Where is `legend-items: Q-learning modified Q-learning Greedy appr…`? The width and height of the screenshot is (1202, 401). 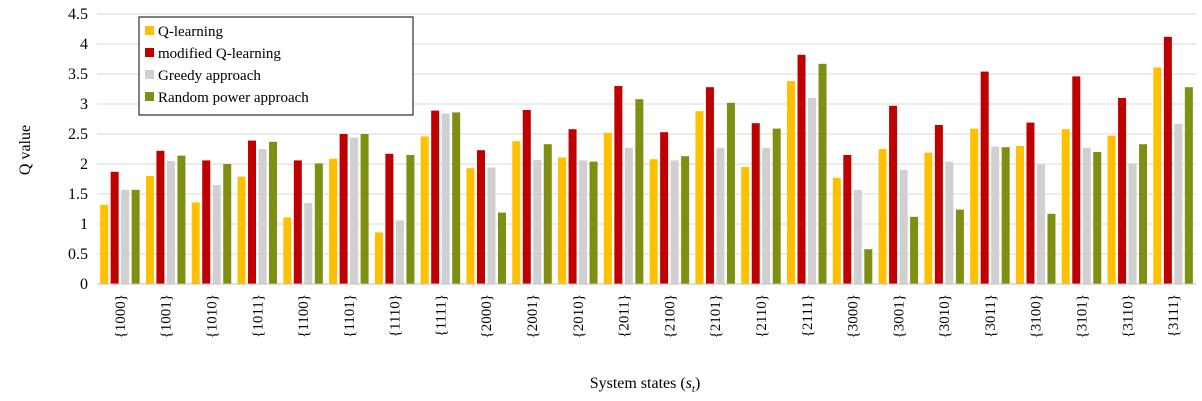
legend-items: Q-learning modified Q-learning Greedy appr… is located at coordinates (227, 65).